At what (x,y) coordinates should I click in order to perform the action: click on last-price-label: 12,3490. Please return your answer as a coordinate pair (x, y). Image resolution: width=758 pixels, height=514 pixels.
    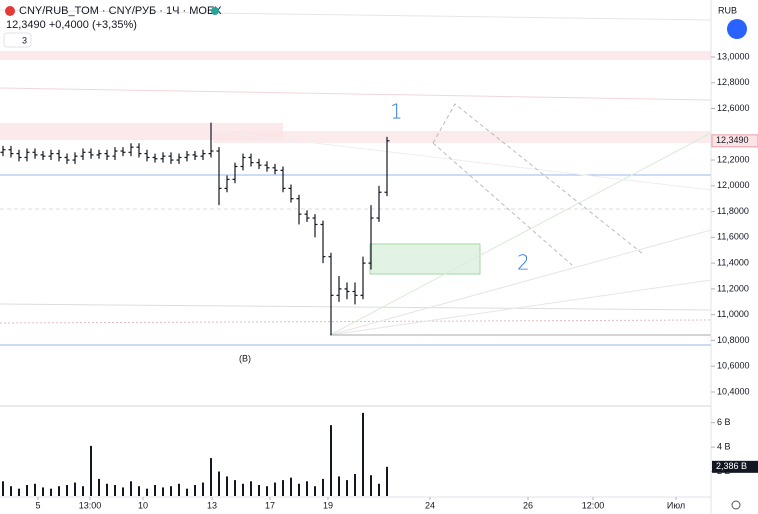
    Looking at the image, I should click on (732, 140).